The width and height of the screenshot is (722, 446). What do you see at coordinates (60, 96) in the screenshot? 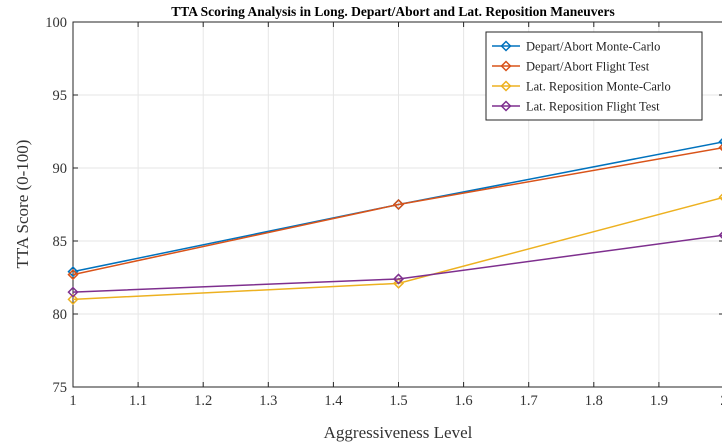
I see `y-tick-label: 95` at bounding box center [60, 96].